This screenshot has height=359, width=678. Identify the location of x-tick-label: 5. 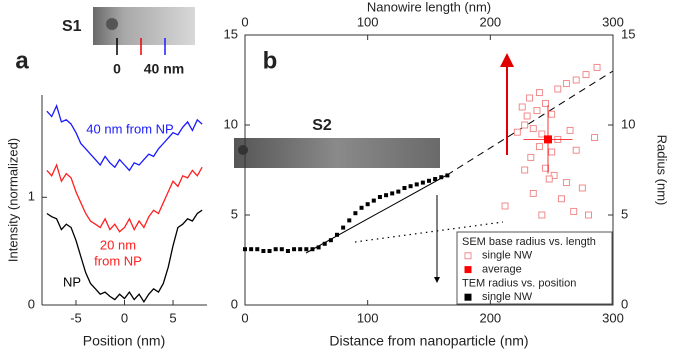
(172, 317).